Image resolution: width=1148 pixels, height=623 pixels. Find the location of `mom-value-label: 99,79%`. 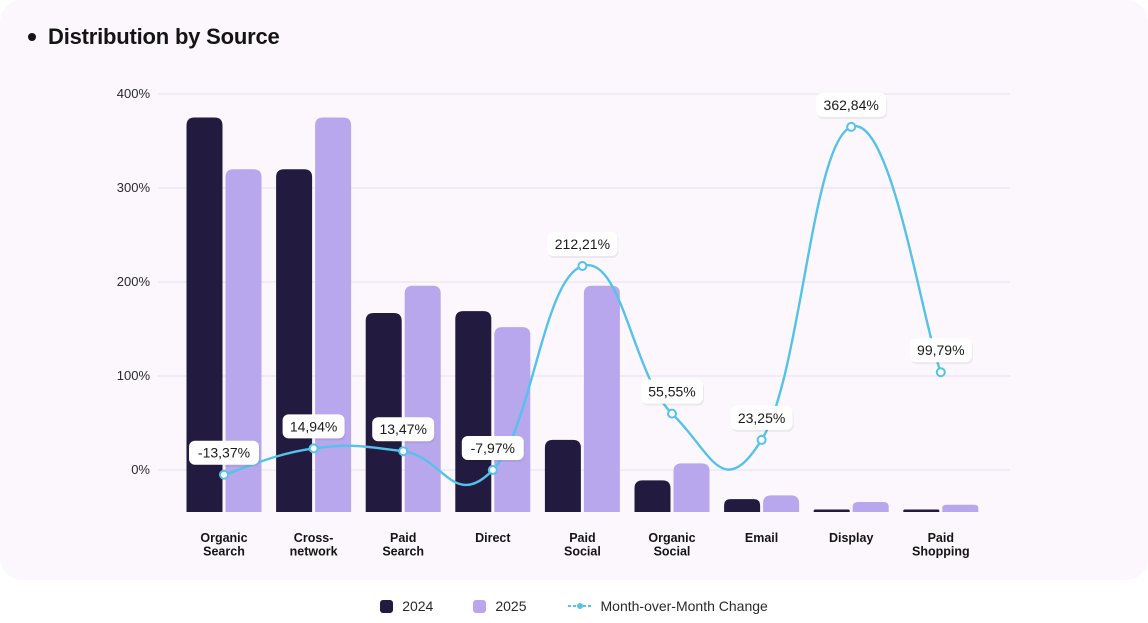

mom-value-label: 99,79% is located at coordinates (941, 351).